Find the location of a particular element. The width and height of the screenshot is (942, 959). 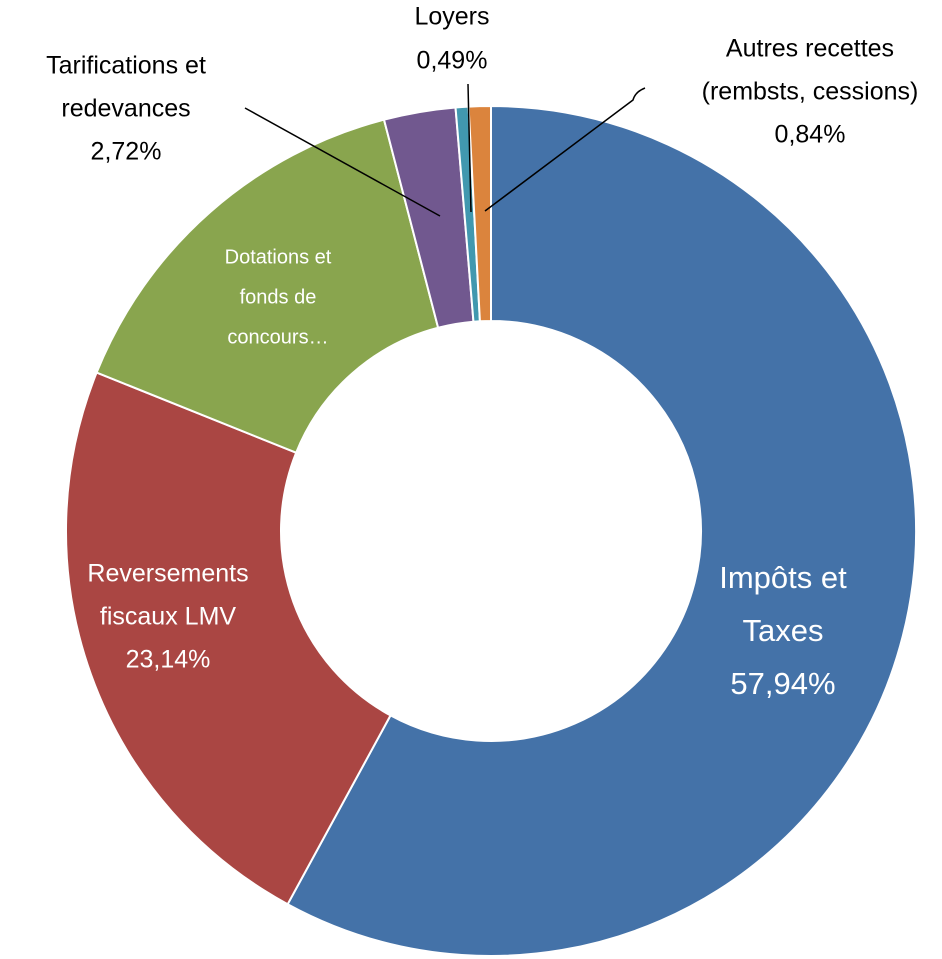

value-label: 0,49% is located at coordinates (452, 61).